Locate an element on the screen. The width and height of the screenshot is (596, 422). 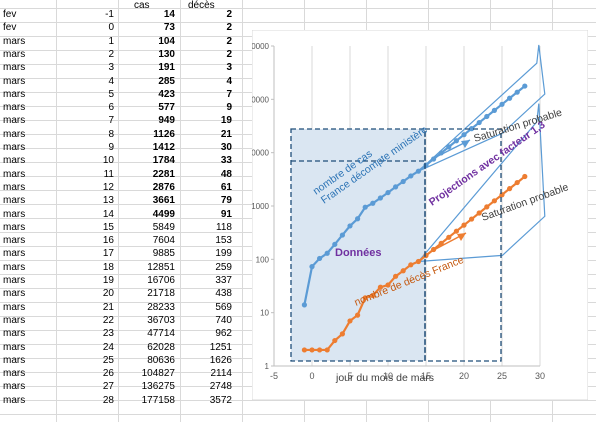
cell-jour: 23 is located at coordinates (108, 334).